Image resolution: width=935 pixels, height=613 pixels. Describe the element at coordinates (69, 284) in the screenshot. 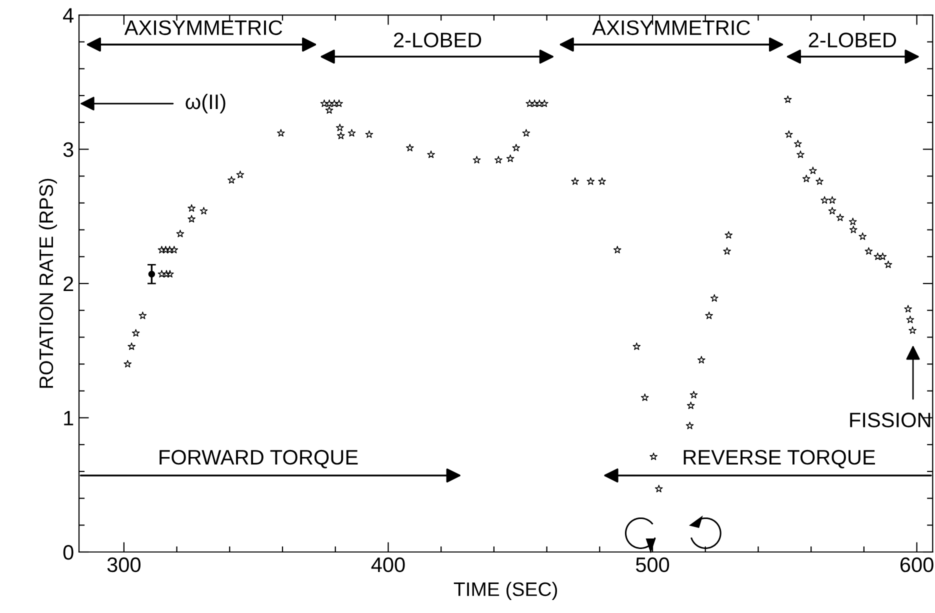

I see `y-tick-label: 2` at that location.